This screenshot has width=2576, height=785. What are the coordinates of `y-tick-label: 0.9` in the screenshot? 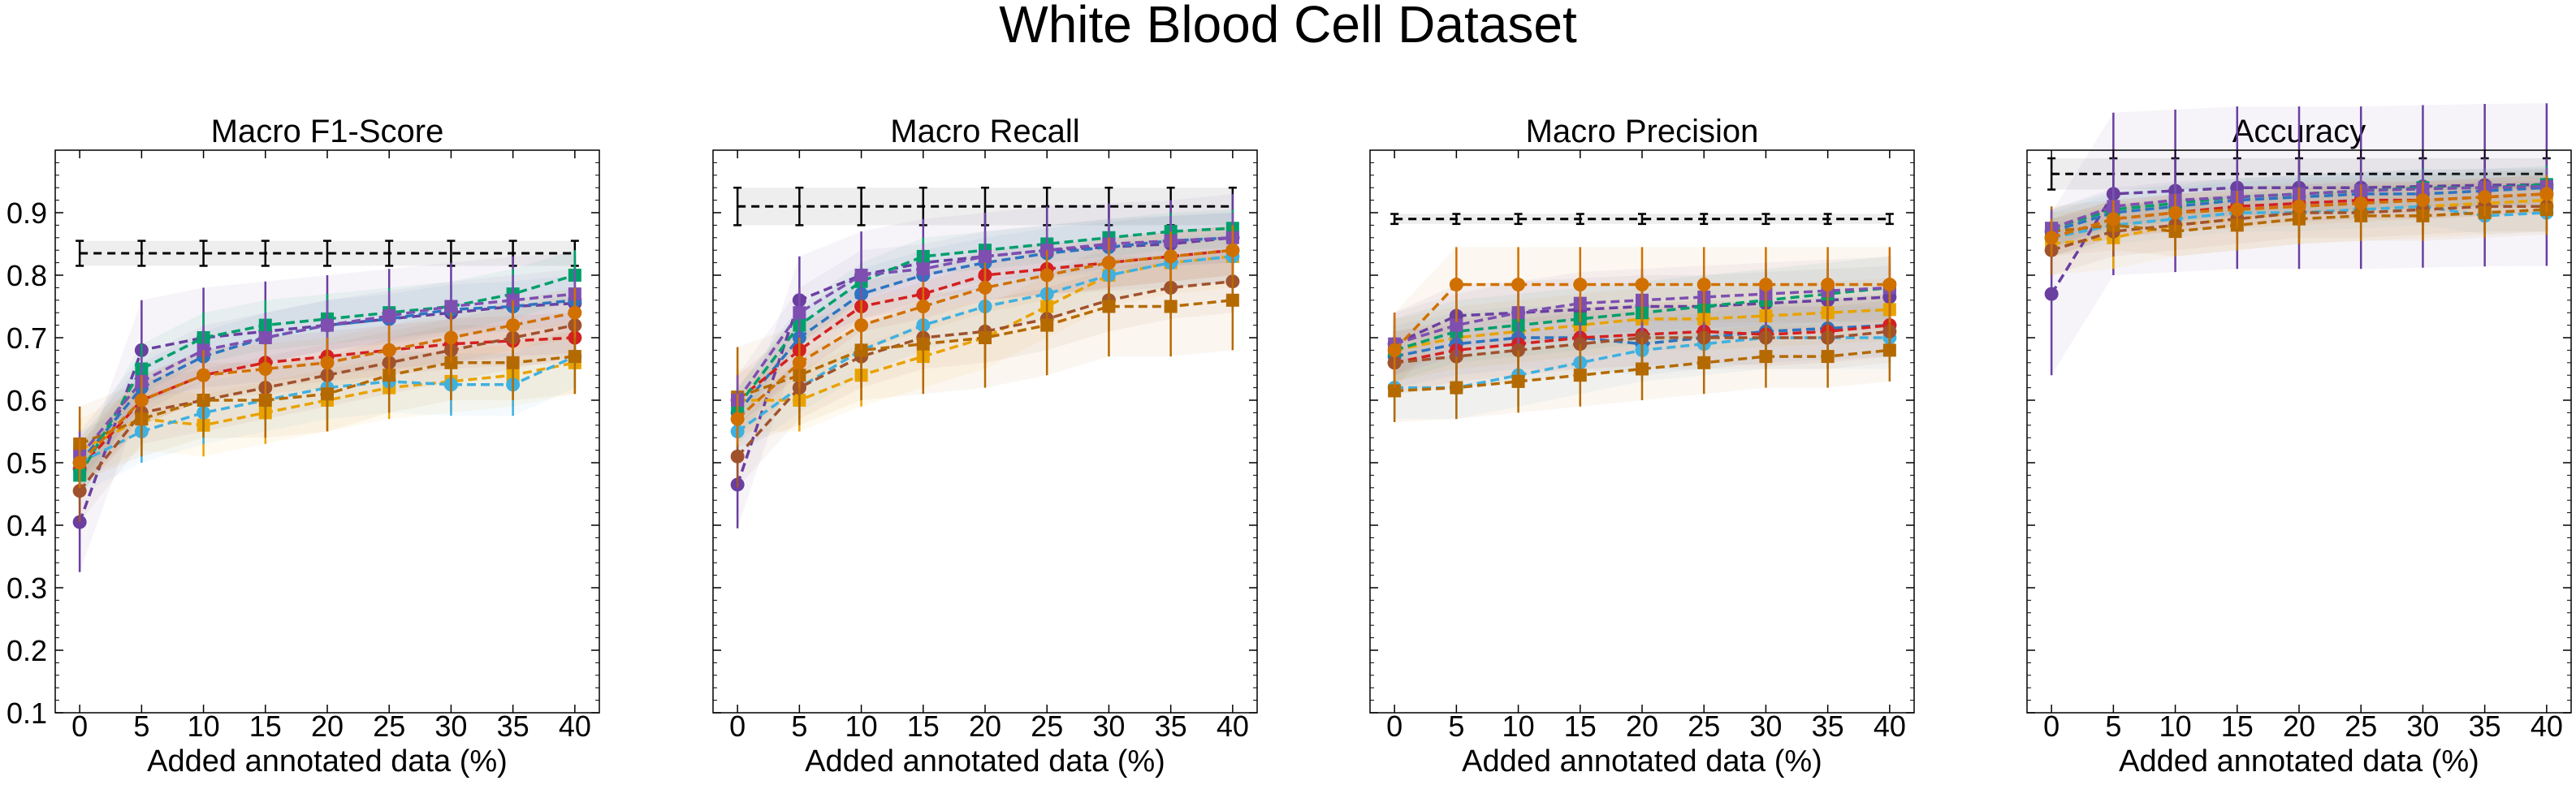 It's located at (27, 213).